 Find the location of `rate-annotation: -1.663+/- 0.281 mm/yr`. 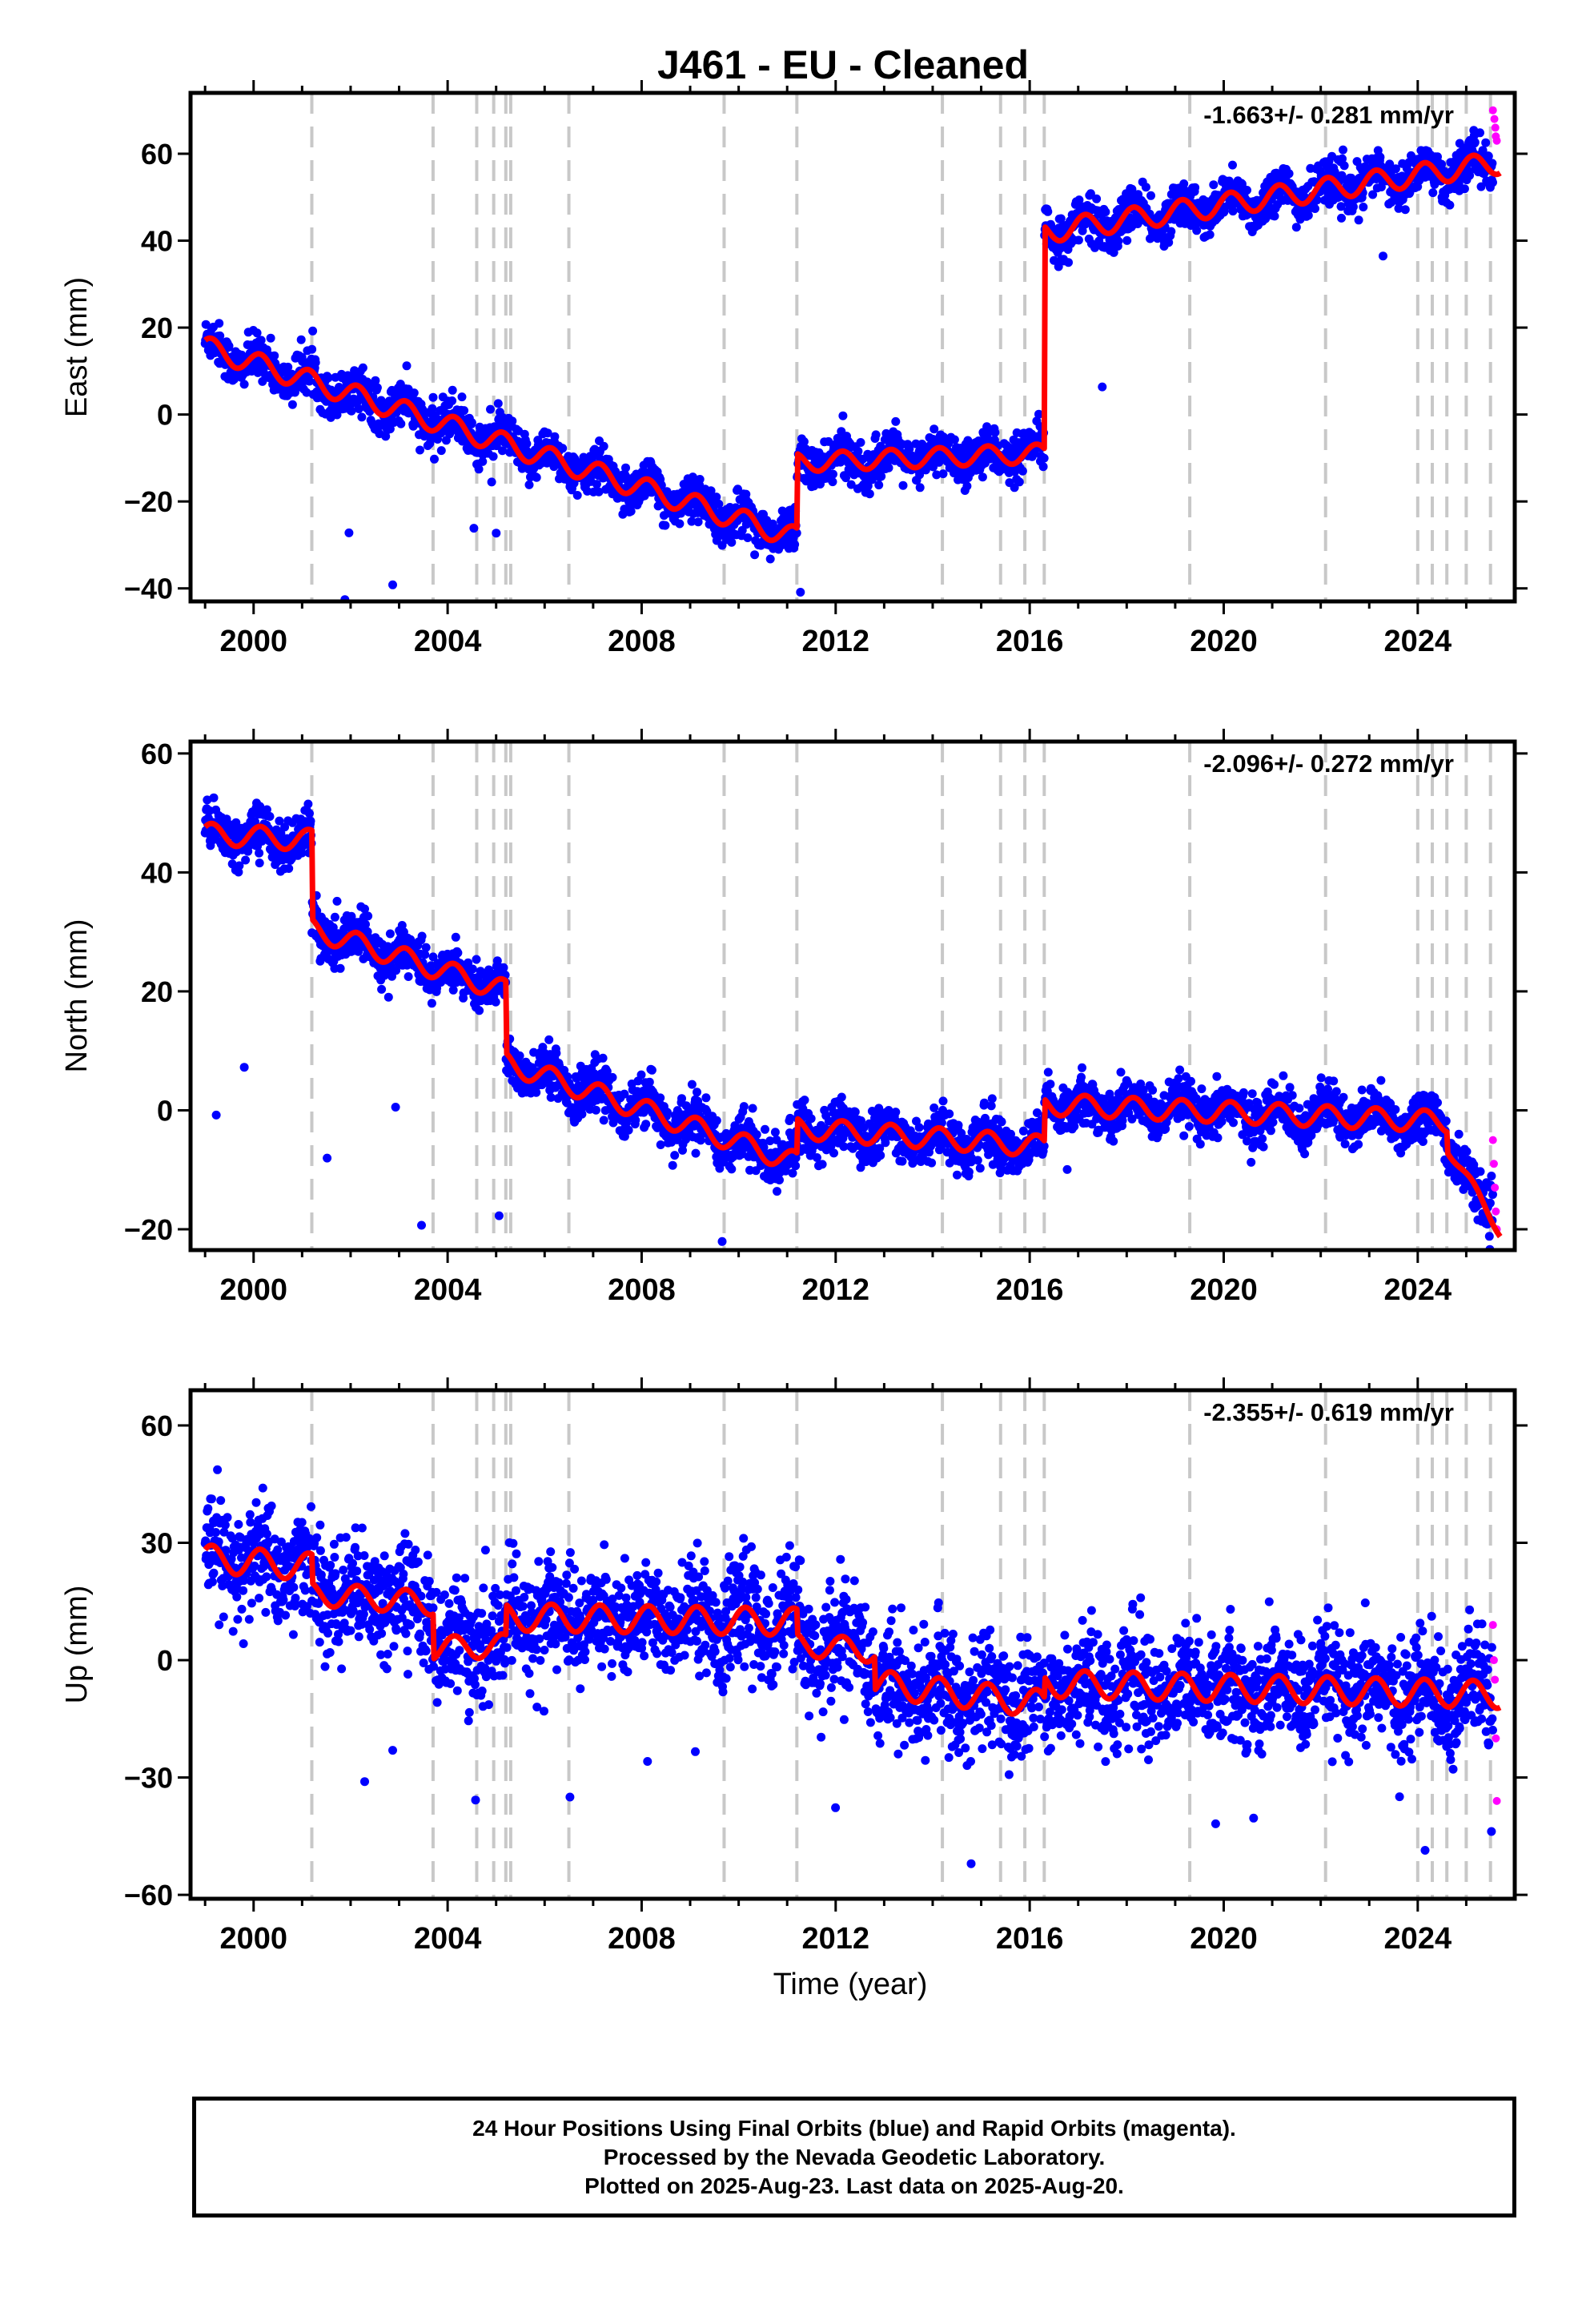

rate-annotation: -1.663+/- 0.281 mm/yr is located at coordinates (1328, 115).